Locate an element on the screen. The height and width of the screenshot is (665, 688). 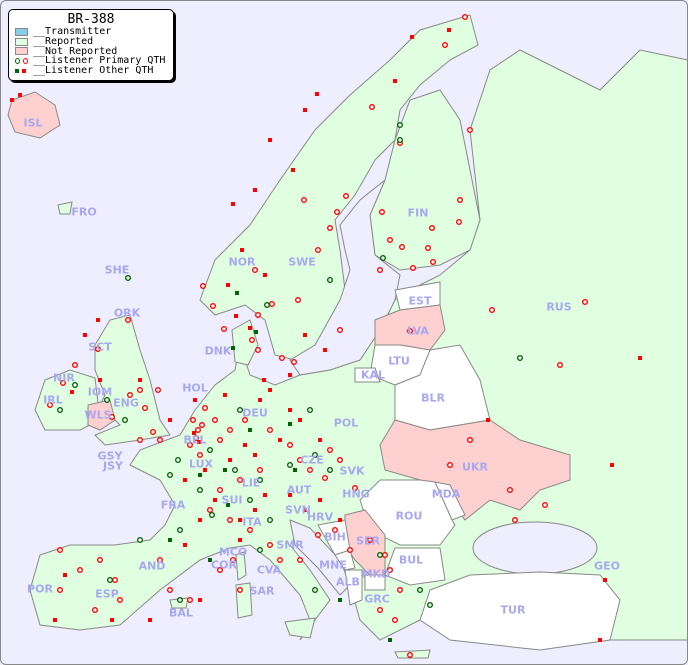
country-label-alb: ALB is located at coordinates (348, 582).